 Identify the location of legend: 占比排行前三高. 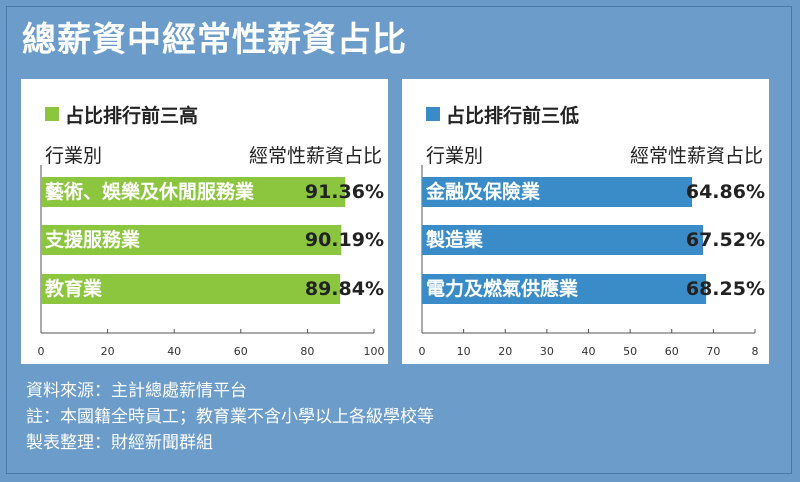
(122, 115).